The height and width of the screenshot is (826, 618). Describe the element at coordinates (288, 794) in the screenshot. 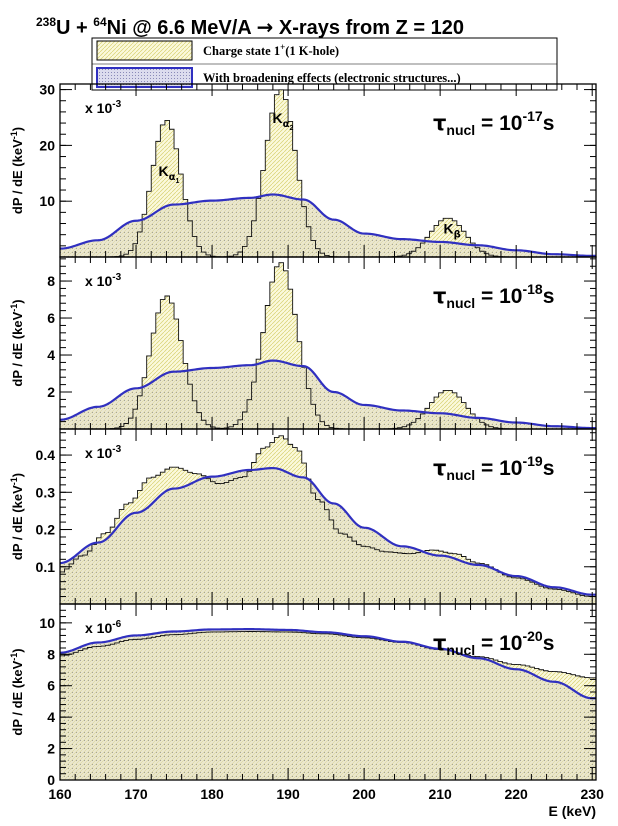

I see `x-tick-label: 190` at that location.